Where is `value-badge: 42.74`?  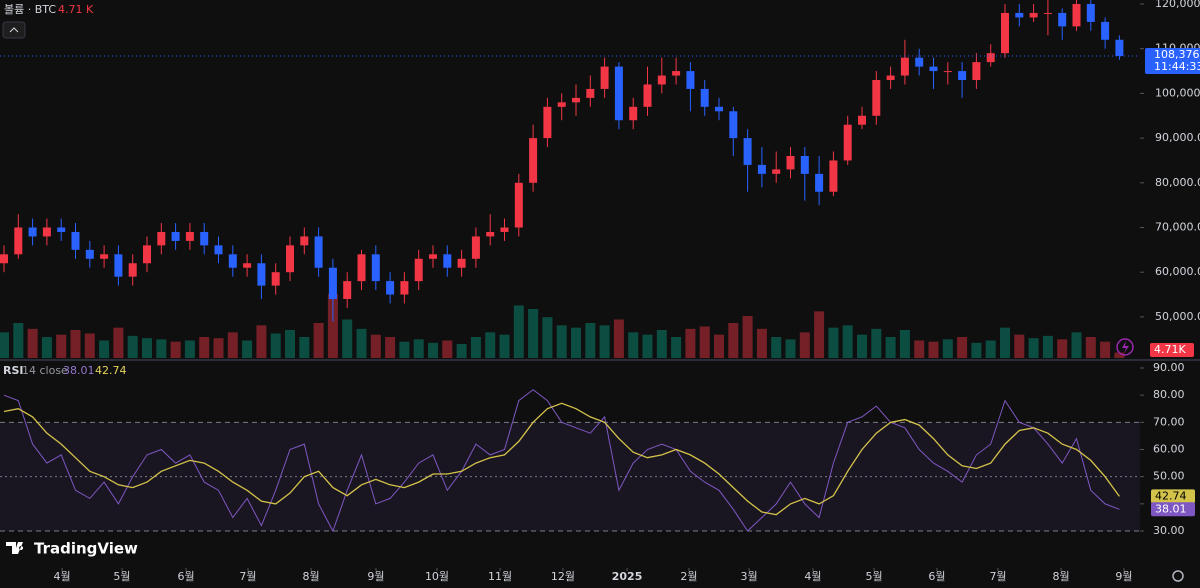 value-badge: 42.74 is located at coordinates (1171, 495).